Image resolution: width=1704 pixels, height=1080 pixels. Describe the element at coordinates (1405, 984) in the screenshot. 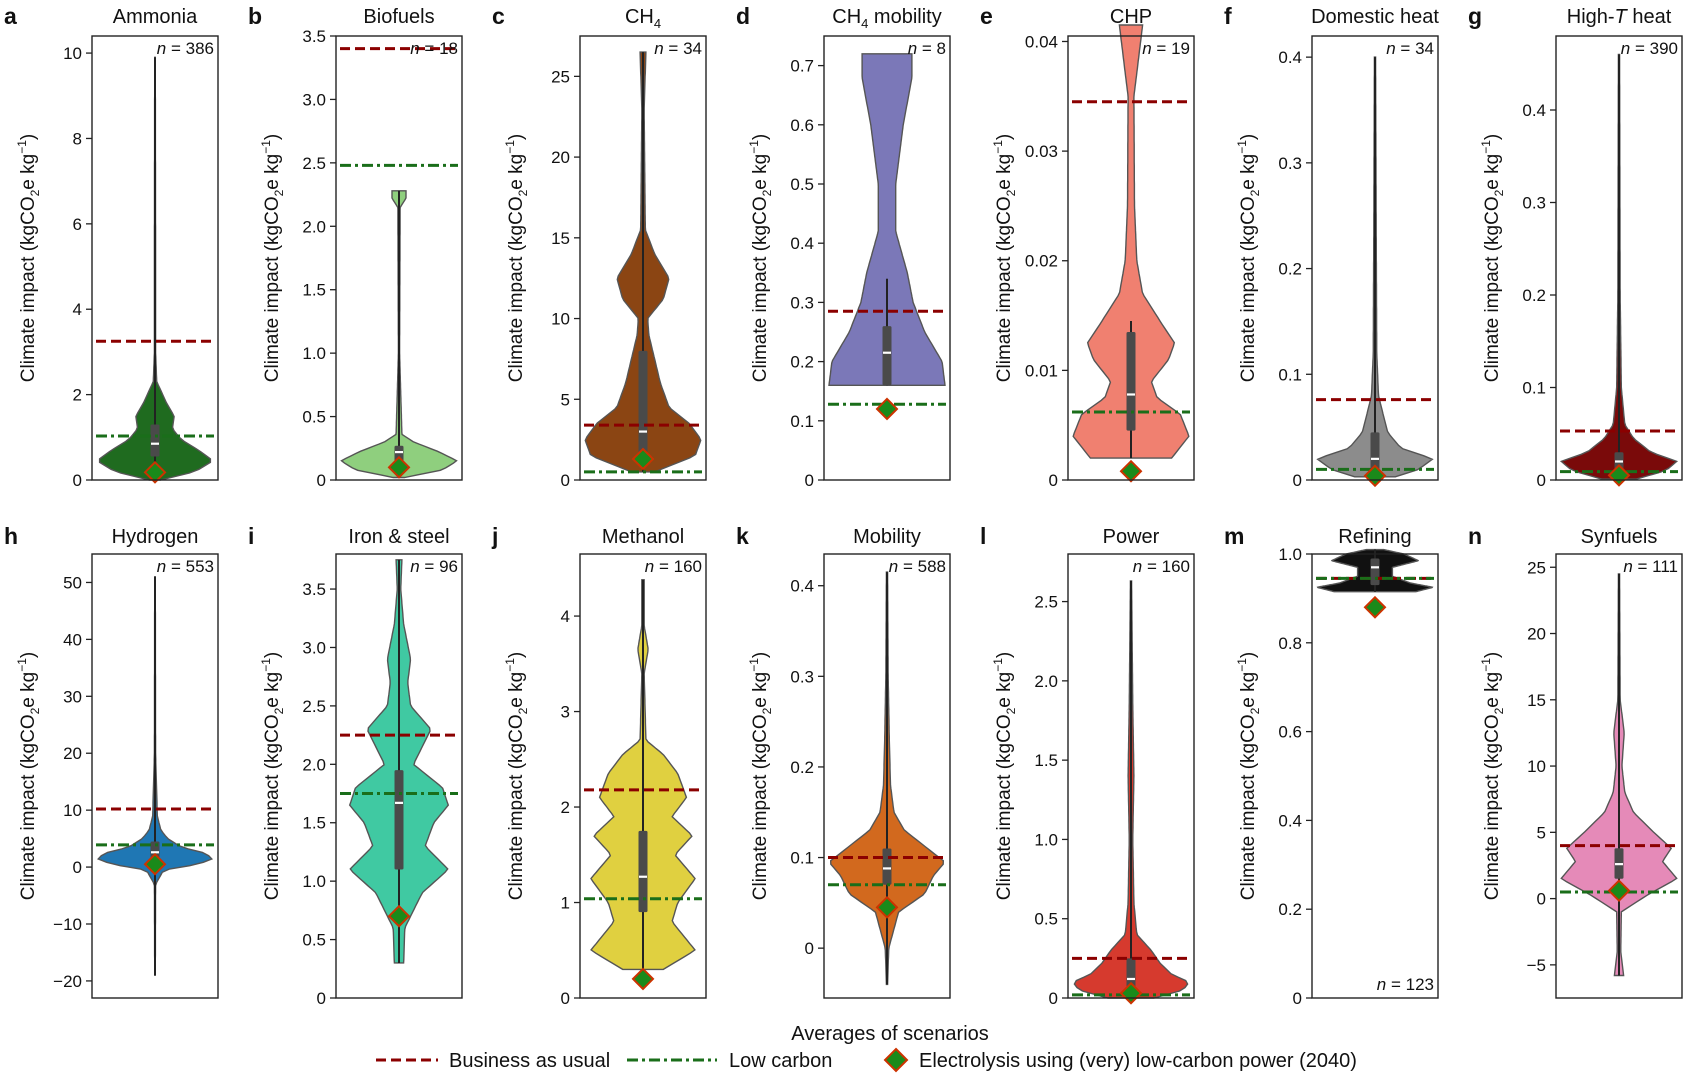

I see `n-label: n = 123` at that location.